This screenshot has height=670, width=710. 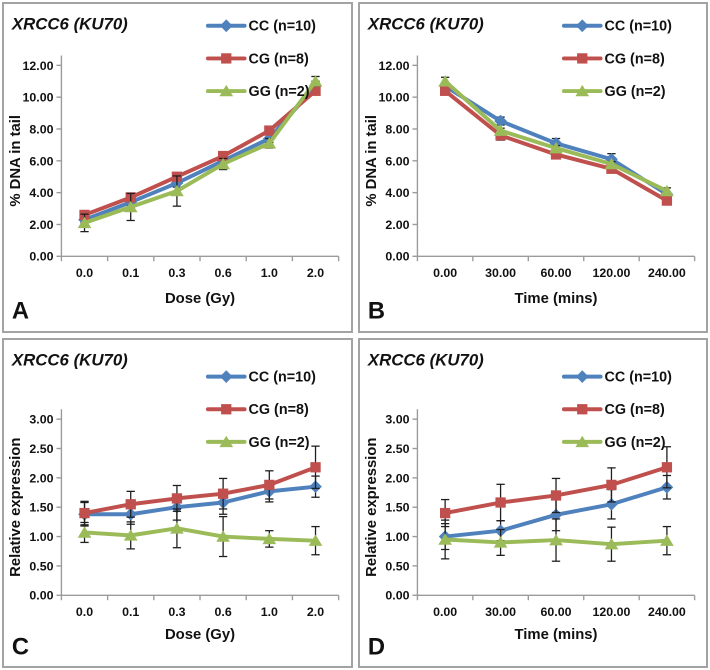 What do you see at coordinates (315, 612) in the screenshot?
I see `x-tick-label: 2.0` at bounding box center [315, 612].